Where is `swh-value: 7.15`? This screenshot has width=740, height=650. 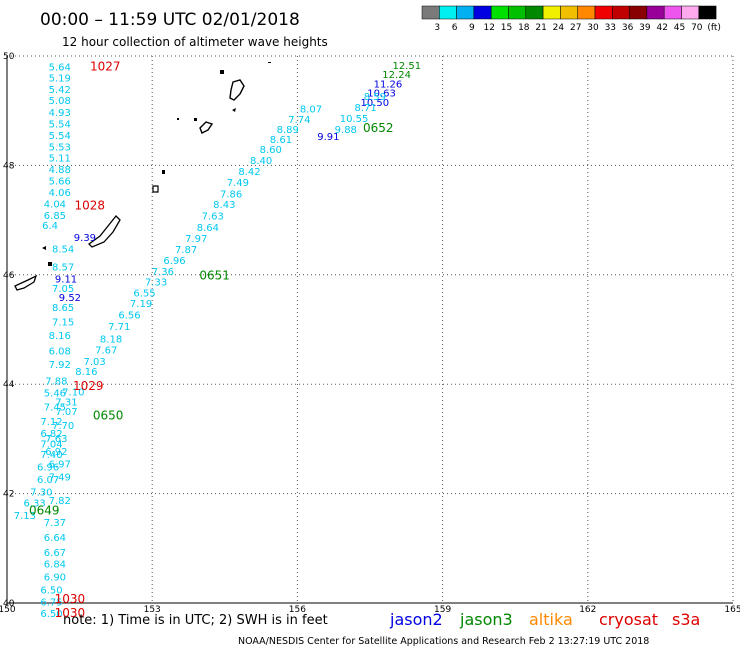
swh-value: 7.15 is located at coordinates (63, 322).